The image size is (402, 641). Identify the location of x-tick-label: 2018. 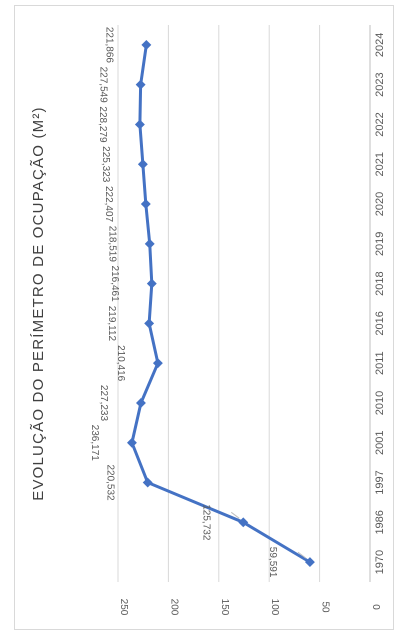
(380, 283).